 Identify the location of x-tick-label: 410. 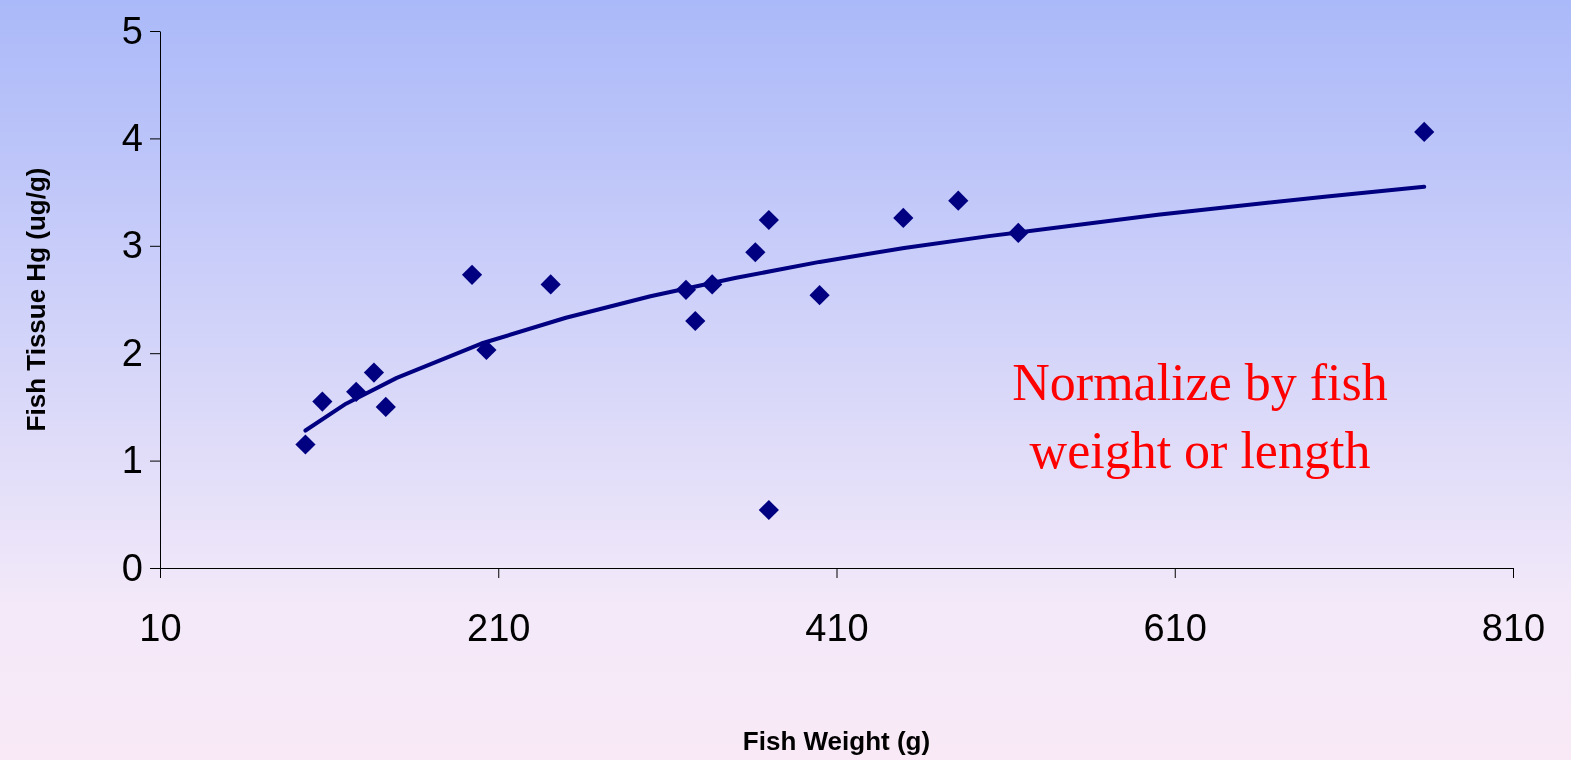
(837, 628).